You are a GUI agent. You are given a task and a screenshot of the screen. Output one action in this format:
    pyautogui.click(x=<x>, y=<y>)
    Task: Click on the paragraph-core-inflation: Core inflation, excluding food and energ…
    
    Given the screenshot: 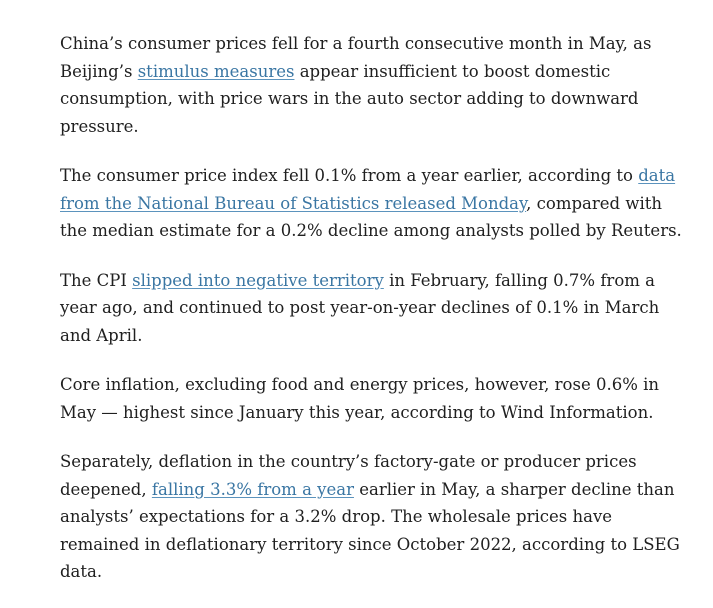 What is the action you would take?
    pyautogui.click(x=375, y=398)
    